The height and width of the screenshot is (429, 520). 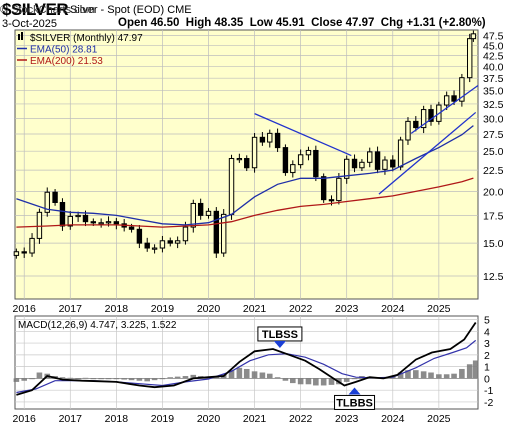 What do you see at coordinates (25, 419) in the screenshot?
I see `macd-x-tick-label: 2016` at bounding box center [25, 419].